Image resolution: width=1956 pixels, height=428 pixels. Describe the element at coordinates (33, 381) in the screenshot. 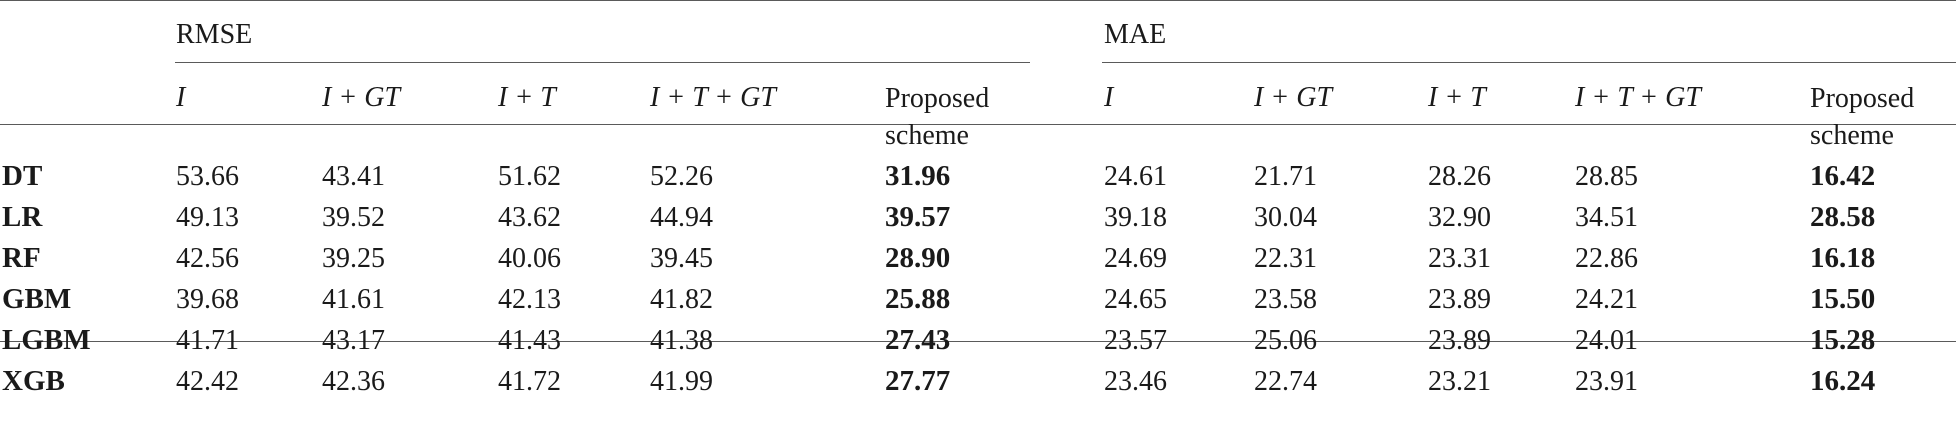

I see `row-label: XGB` at that location.